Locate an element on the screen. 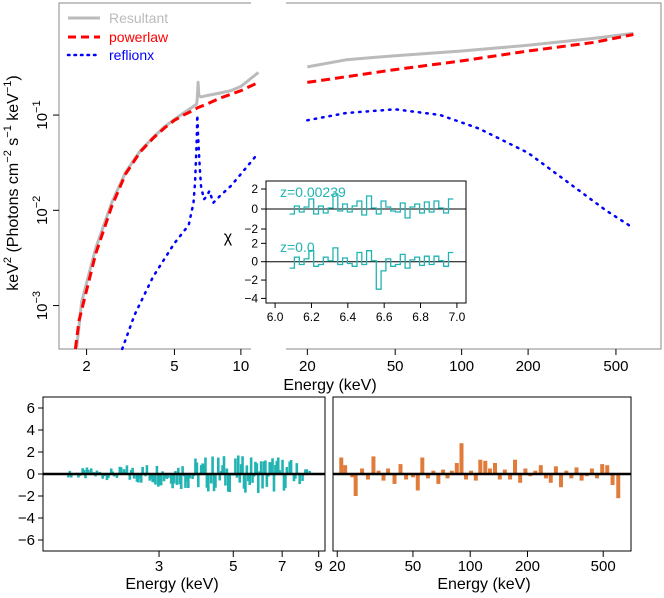 Image resolution: width=664 pixels, height=598 pixels. inset-y-axis-label: χ is located at coordinates (228, 237).